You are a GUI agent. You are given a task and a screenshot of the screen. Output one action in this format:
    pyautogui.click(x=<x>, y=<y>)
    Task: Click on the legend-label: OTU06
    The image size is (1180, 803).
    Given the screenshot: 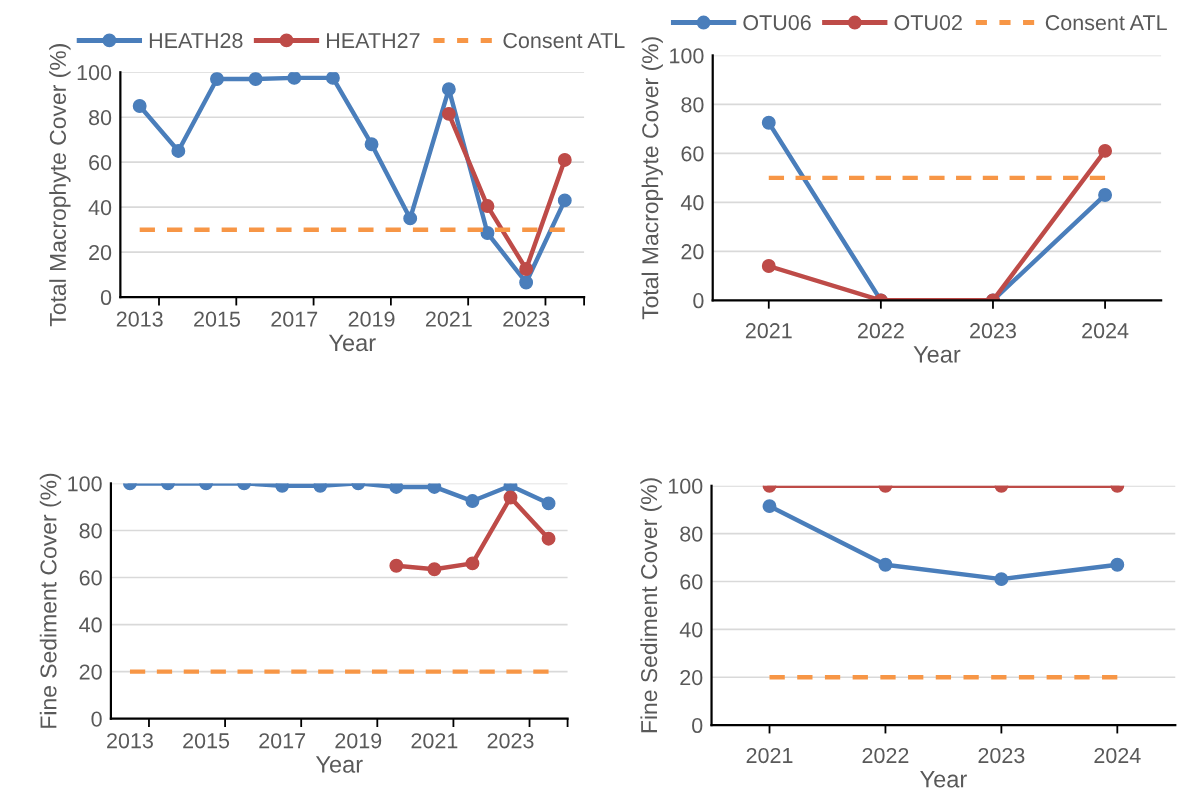 What is the action you would take?
    pyautogui.click(x=777, y=23)
    